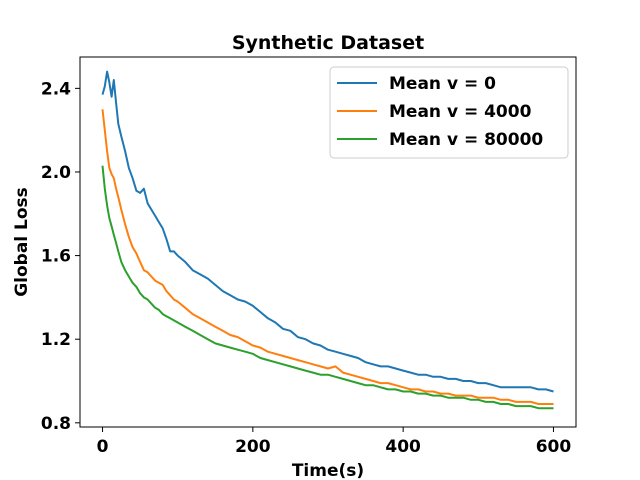  I want to click on y-tick-label: 2.4, so click(56, 89).